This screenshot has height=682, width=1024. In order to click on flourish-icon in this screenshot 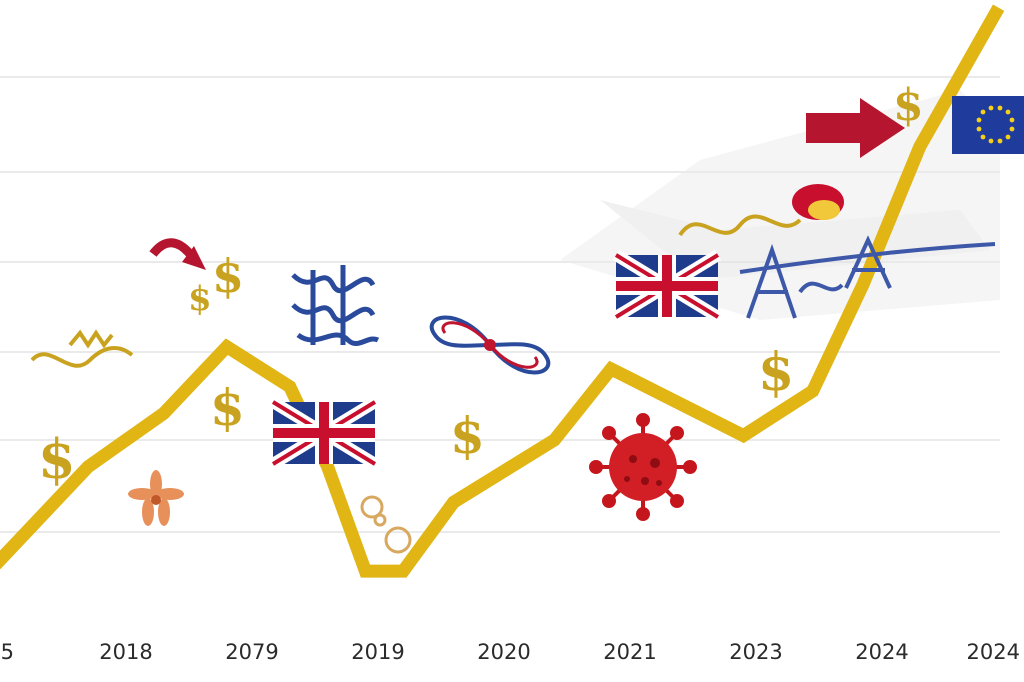, I will do `click(335, 305)`.